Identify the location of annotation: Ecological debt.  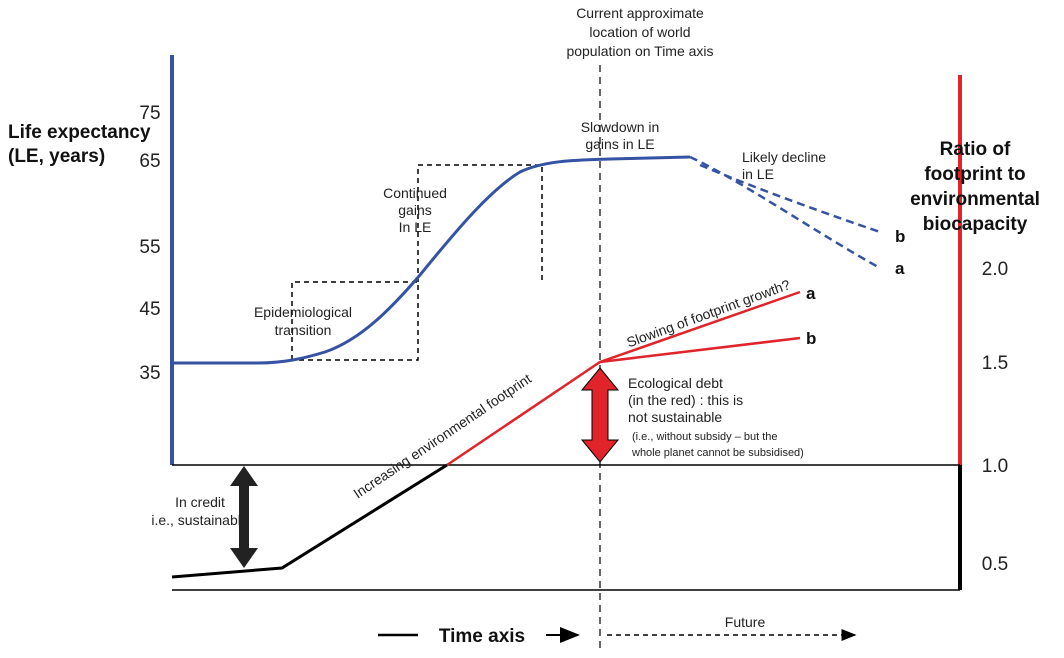
(675, 383).